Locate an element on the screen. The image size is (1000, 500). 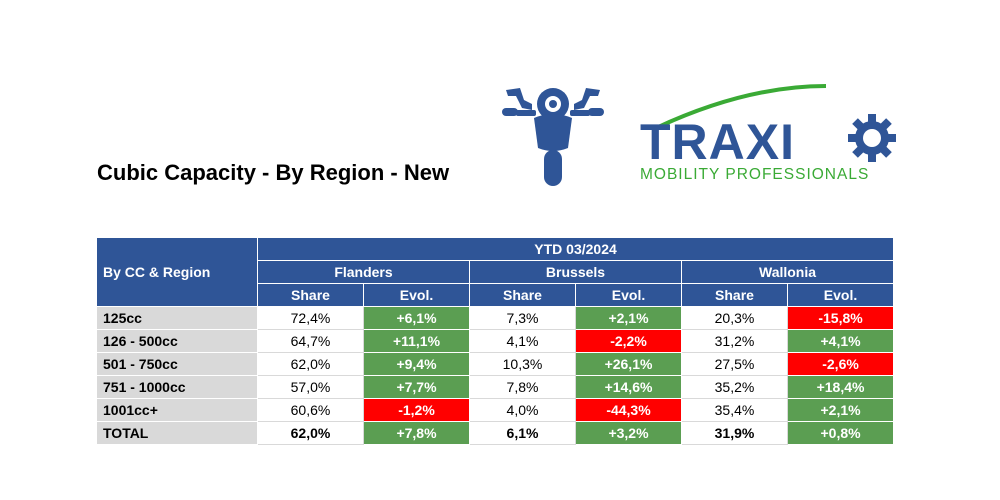
row-label: 125cc is located at coordinates (177, 318).